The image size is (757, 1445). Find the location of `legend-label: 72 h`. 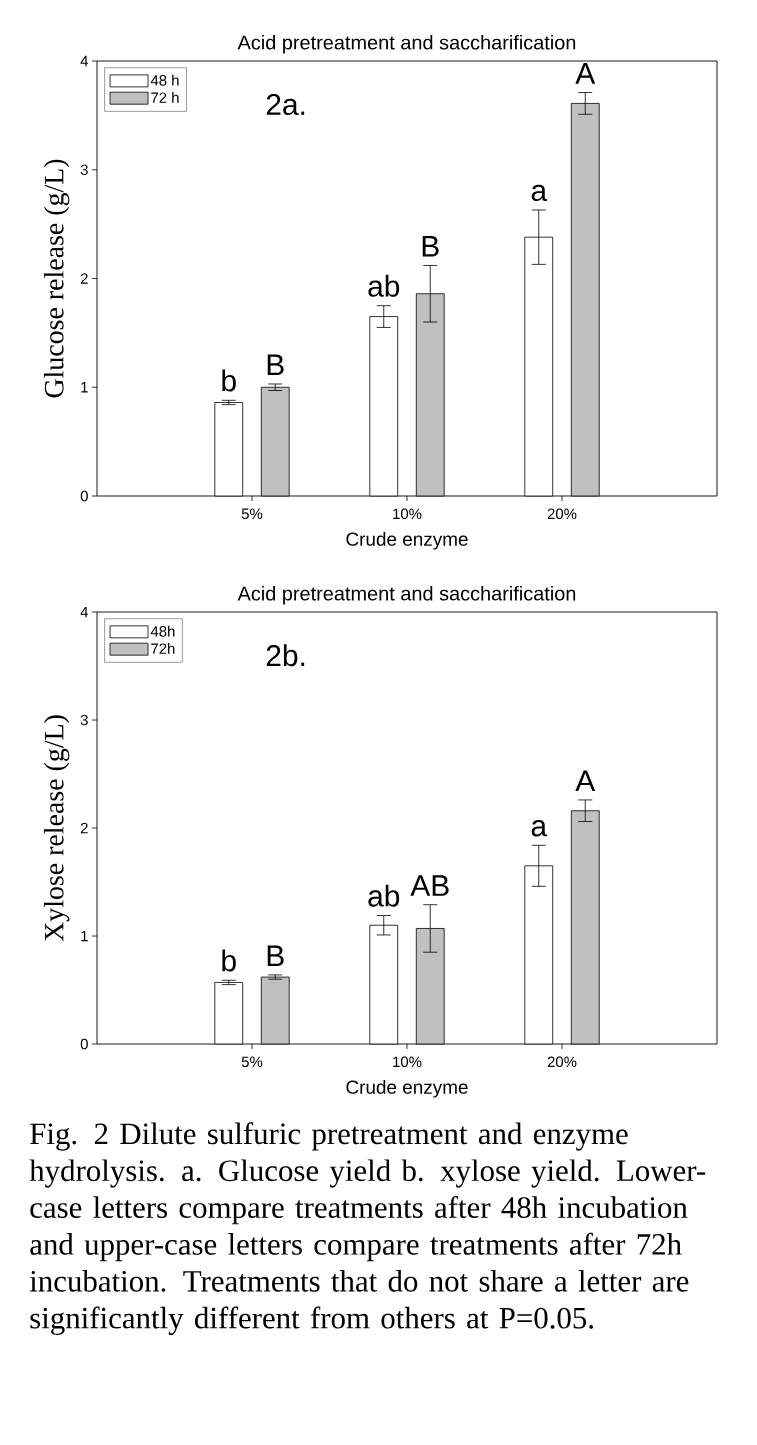

legend-label: 72 h is located at coordinates (165, 97).